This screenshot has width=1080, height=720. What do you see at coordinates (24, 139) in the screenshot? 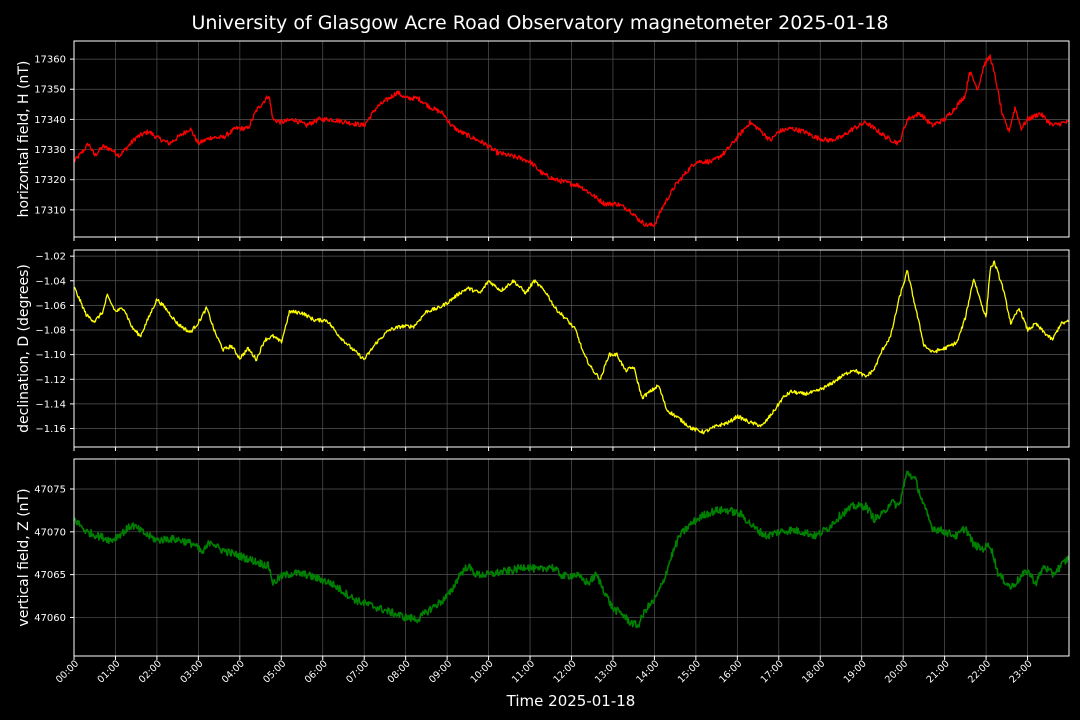
I see `y-axis-label: horizontal field, H (nT)` at bounding box center [24, 139].